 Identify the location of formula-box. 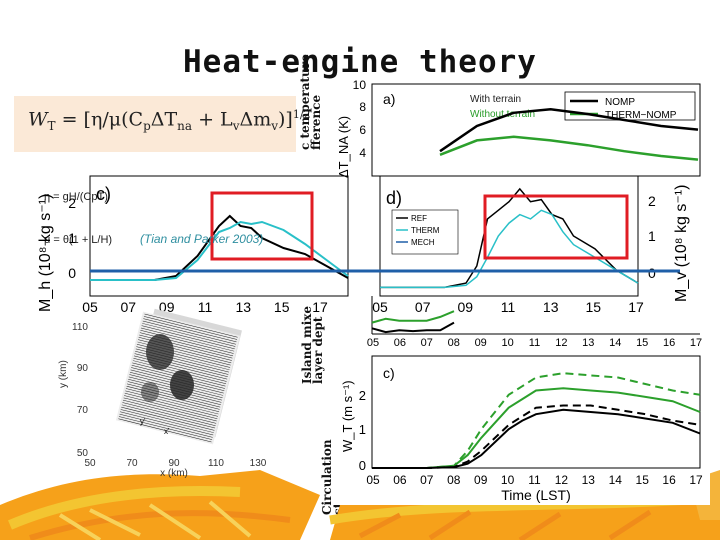
(155, 124).